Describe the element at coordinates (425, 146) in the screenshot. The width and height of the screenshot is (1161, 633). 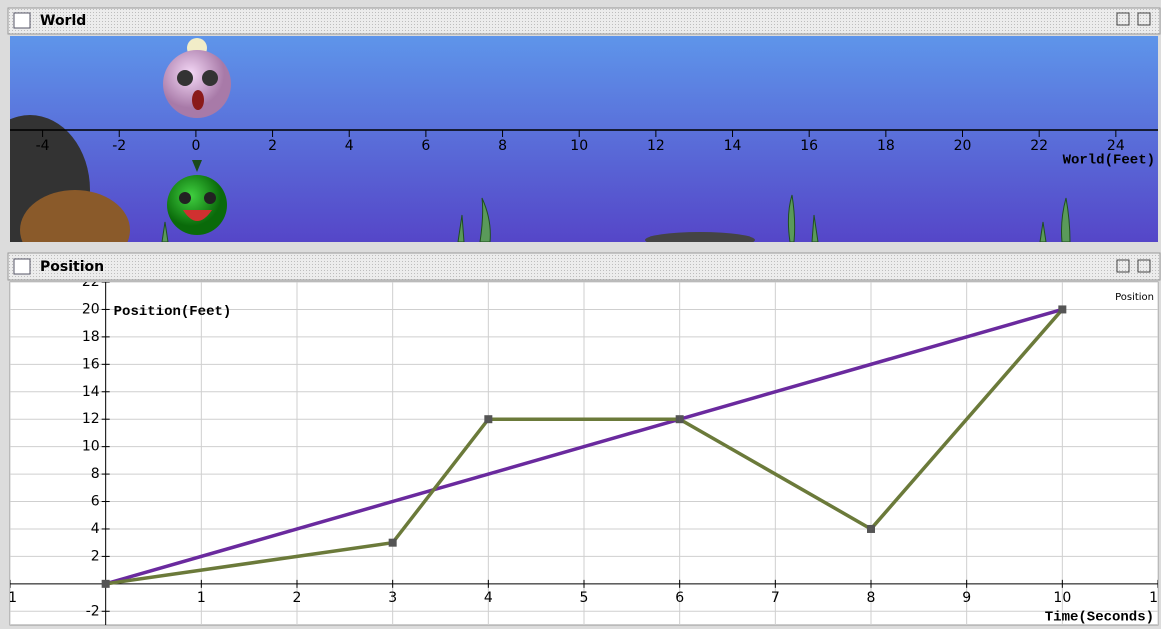
I see `world-tick-label: 6` at that location.